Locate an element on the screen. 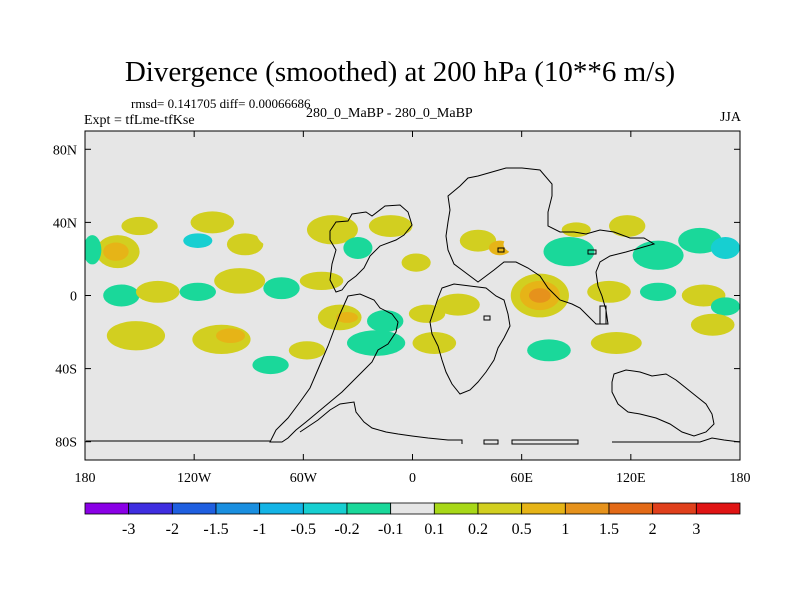 Image resolution: width=800 pixels, height=600 pixels. colorbar-label-8: 0.2 is located at coordinates (478, 529).